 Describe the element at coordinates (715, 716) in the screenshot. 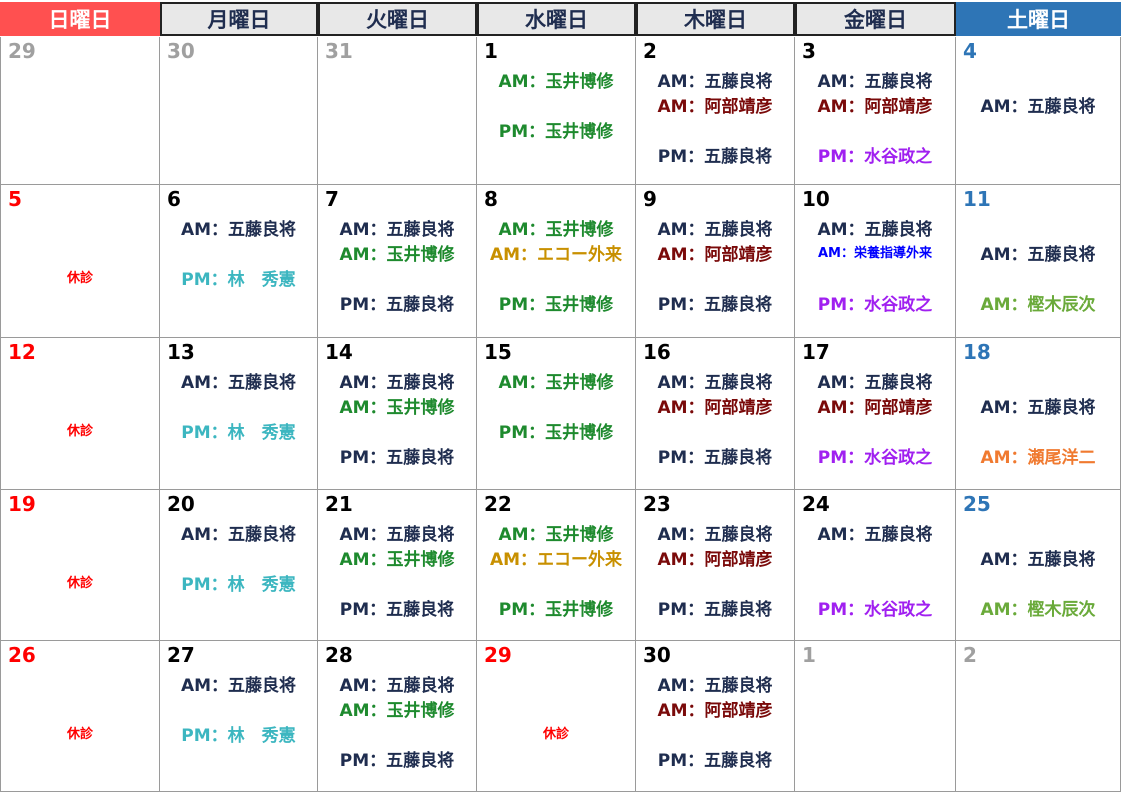

I see `calendar-day-cell: 30 AM：五藤良将 AM：阿部靖彦 PM：五藤良将` at that location.